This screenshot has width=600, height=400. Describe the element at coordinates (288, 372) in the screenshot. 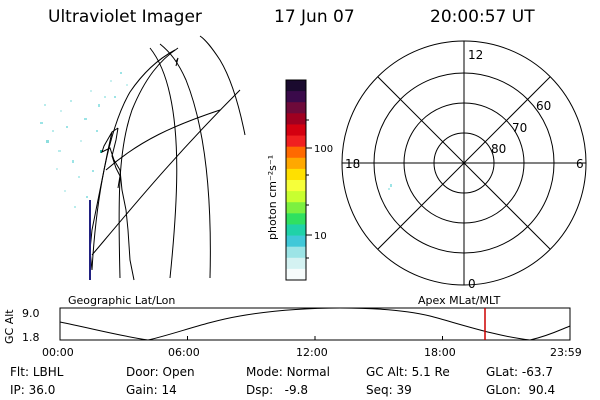

I see `status-mode: Mode: Normal` at that location.